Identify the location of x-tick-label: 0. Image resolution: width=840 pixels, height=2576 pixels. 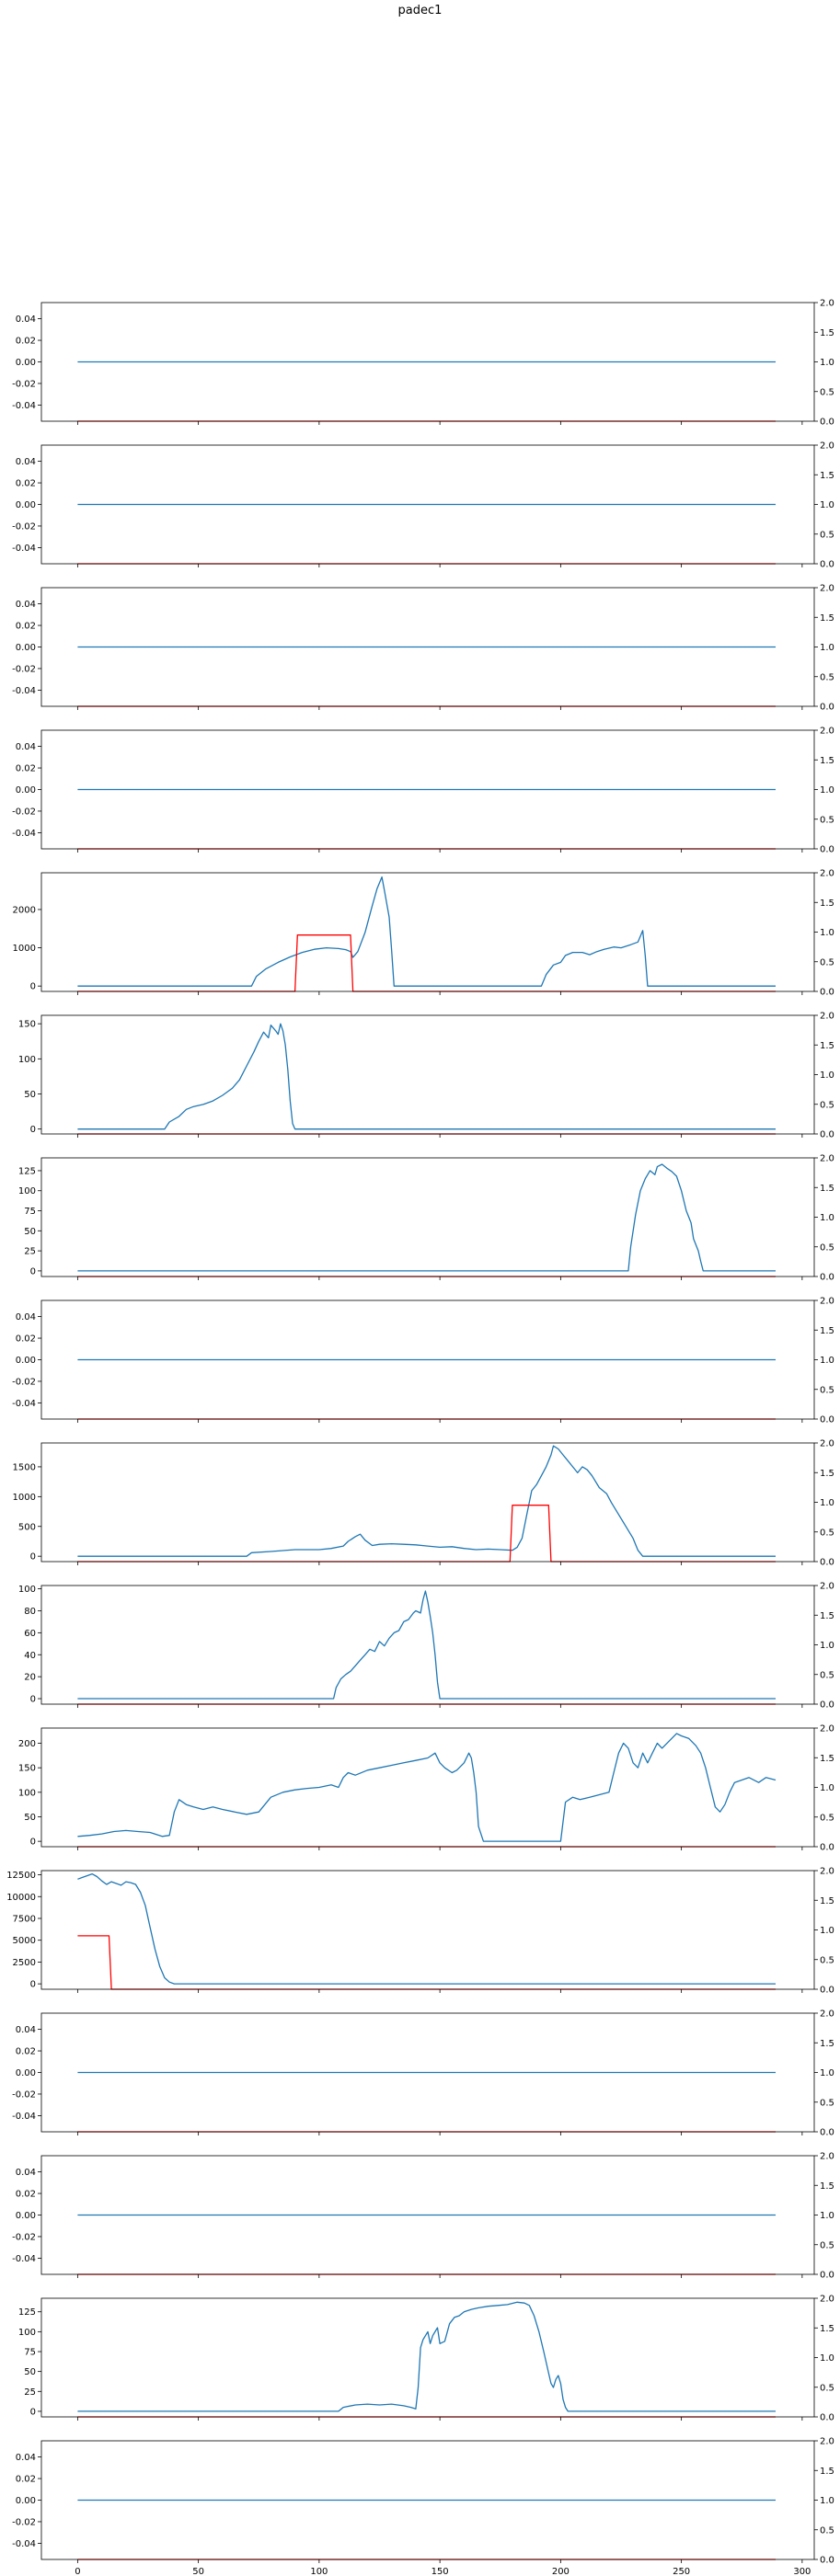
(77, 2572).